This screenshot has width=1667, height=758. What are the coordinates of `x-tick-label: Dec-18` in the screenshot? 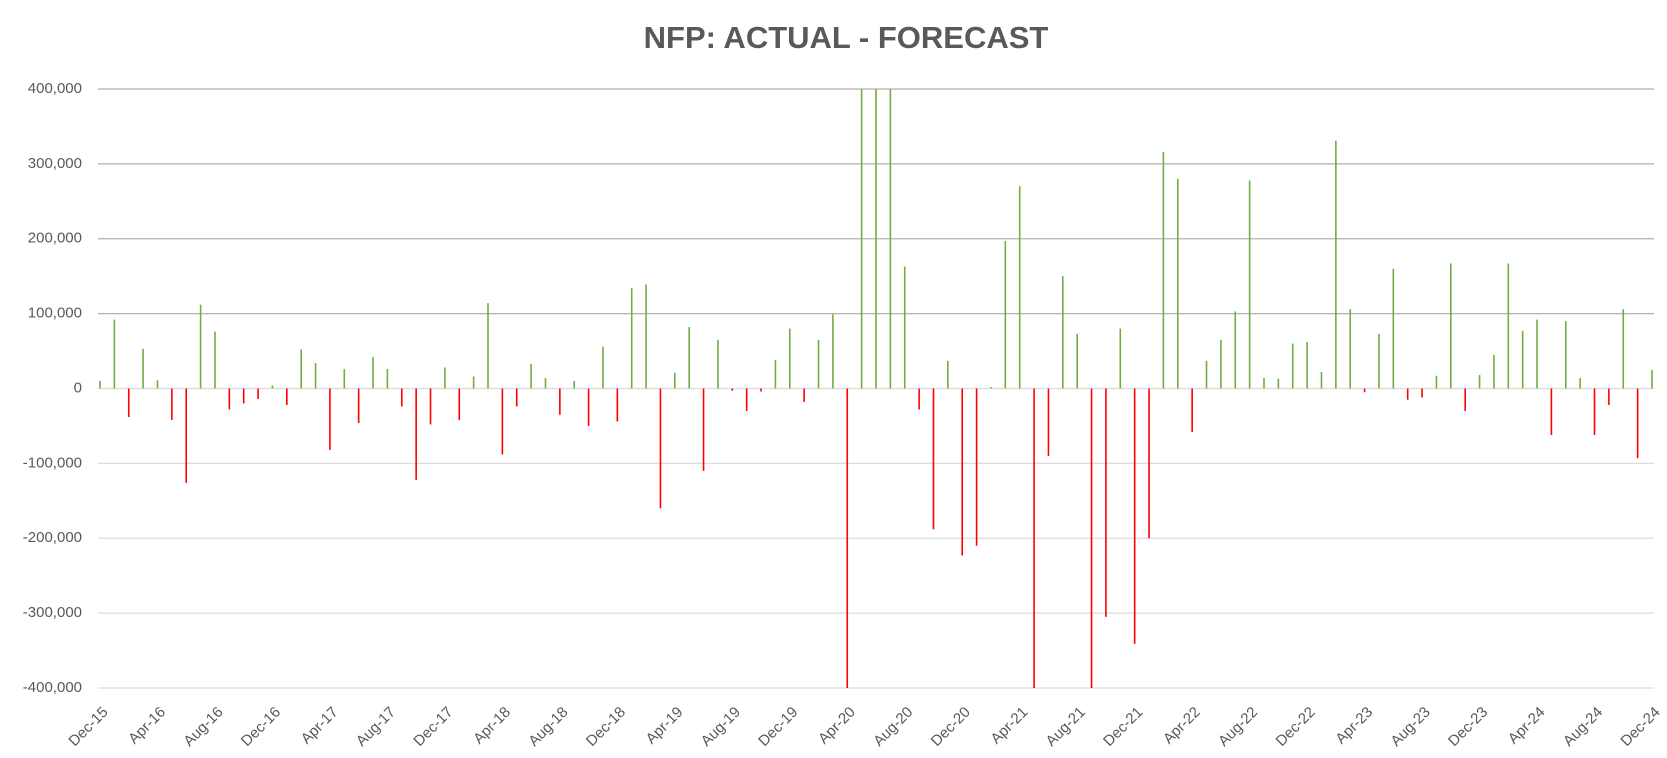 It's located at (606, 727).